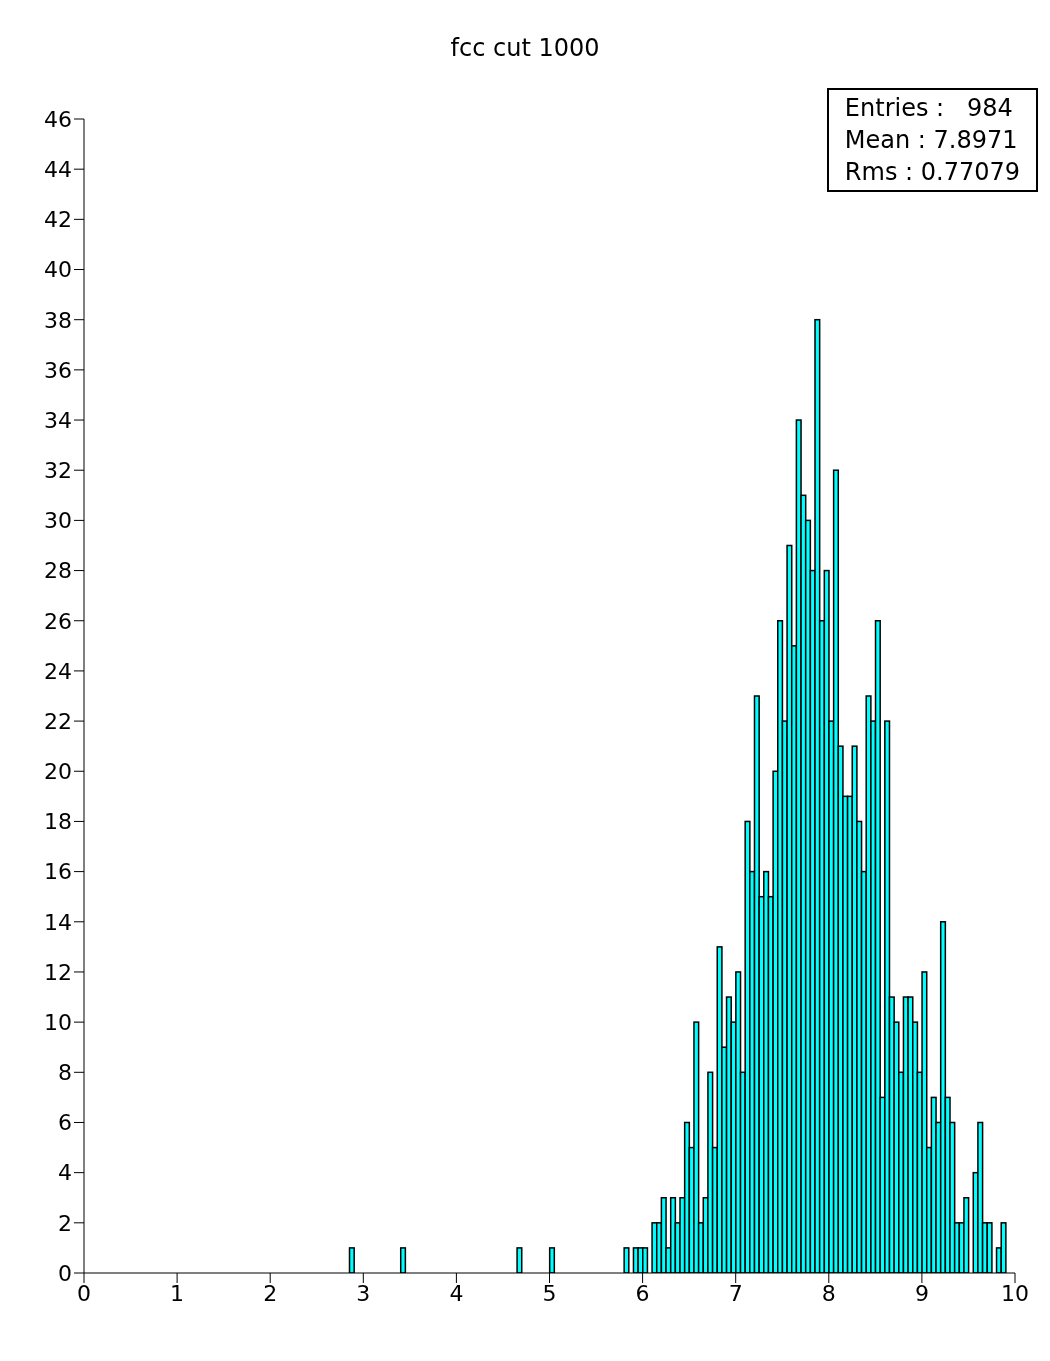 The height and width of the screenshot is (1361, 1050). Describe the element at coordinates (58, 320) in the screenshot. I see `y-tick-label: 38` at that location.